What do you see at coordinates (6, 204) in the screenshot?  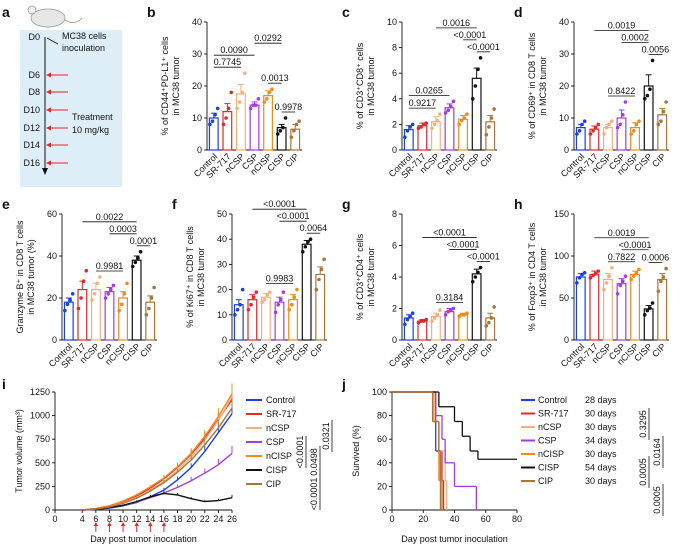 I see `panel-letter: e` at bounding box center [6, 204].